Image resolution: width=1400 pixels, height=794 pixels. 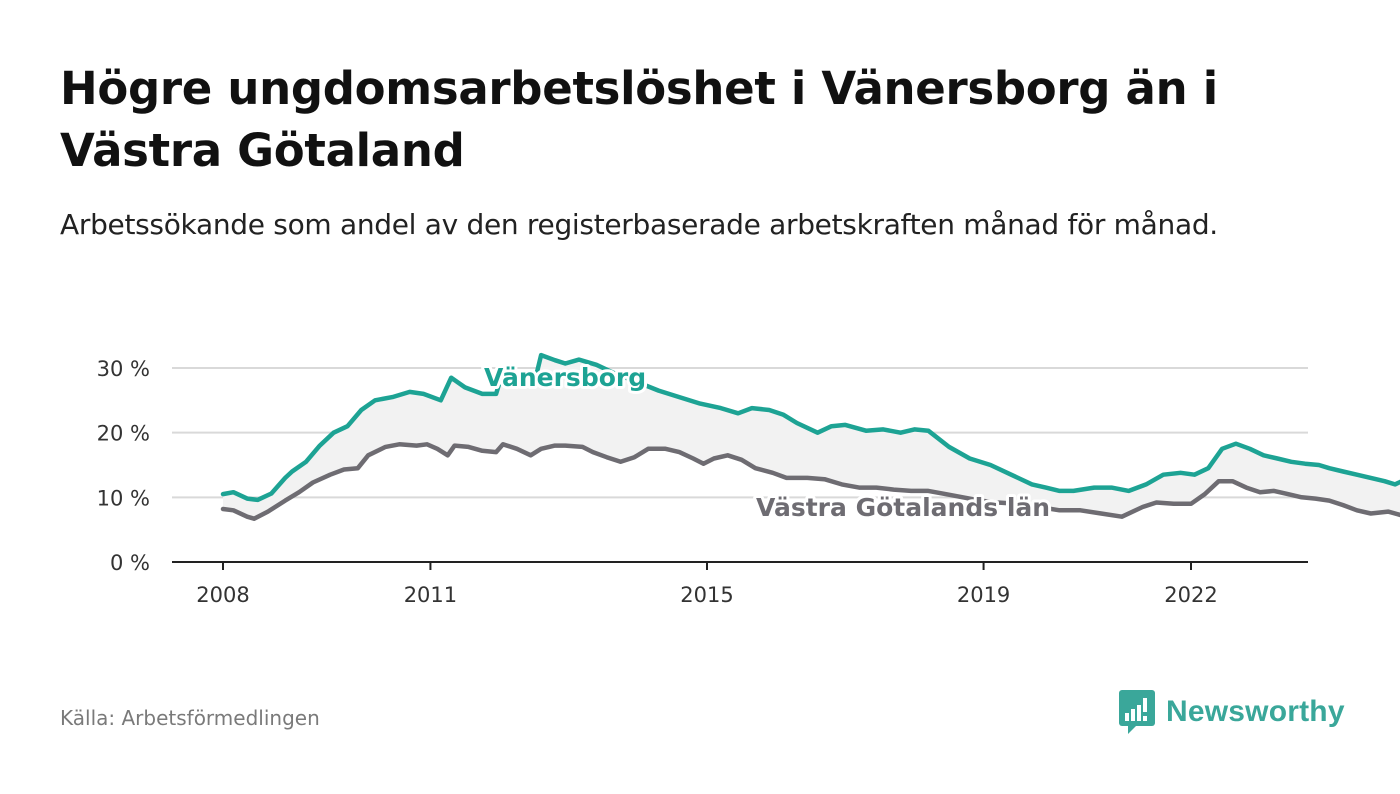 What do you see at coordinates (903, 507) in the screenshot?
I see `series-label-vastra-gotaland: Västra Götalands län` at bounding box center [903, 507].